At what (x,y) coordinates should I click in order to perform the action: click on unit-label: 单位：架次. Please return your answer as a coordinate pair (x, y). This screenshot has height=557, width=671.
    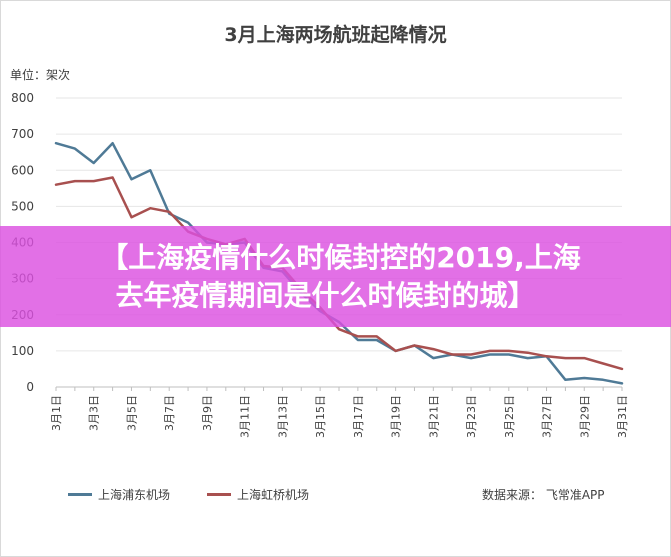
    Looking at the image, I should click on (40, 75).